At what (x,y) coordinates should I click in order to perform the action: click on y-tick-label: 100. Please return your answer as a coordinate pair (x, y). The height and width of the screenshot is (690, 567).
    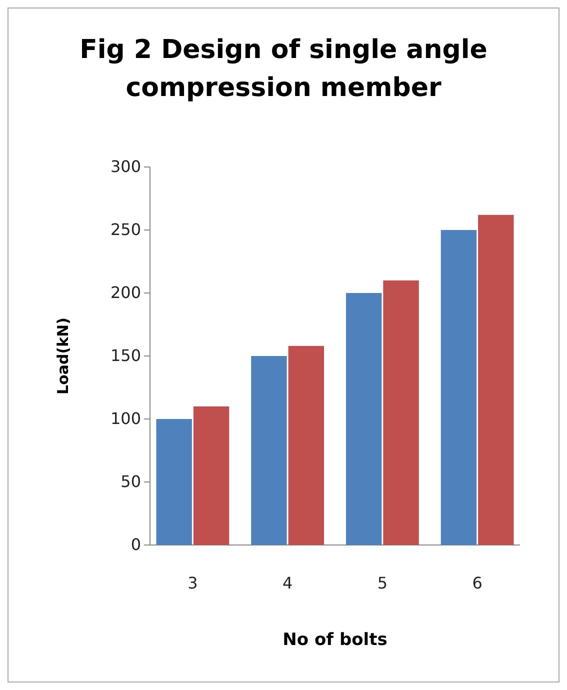
    Looking at the image, I should click on (125, 418).